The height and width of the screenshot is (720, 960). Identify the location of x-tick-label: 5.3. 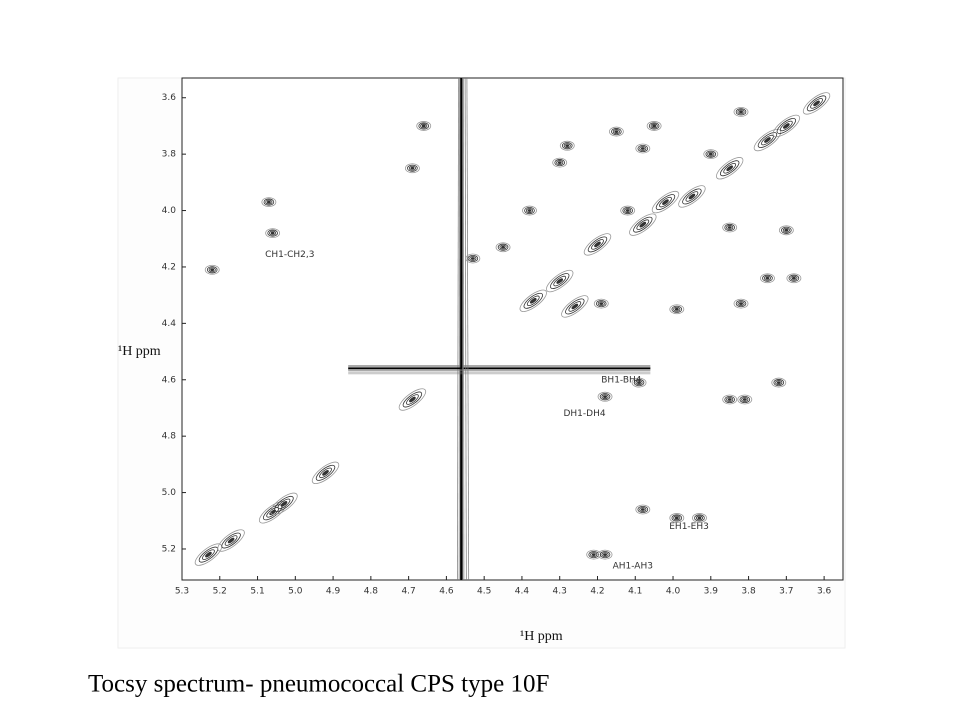
(182, 592).